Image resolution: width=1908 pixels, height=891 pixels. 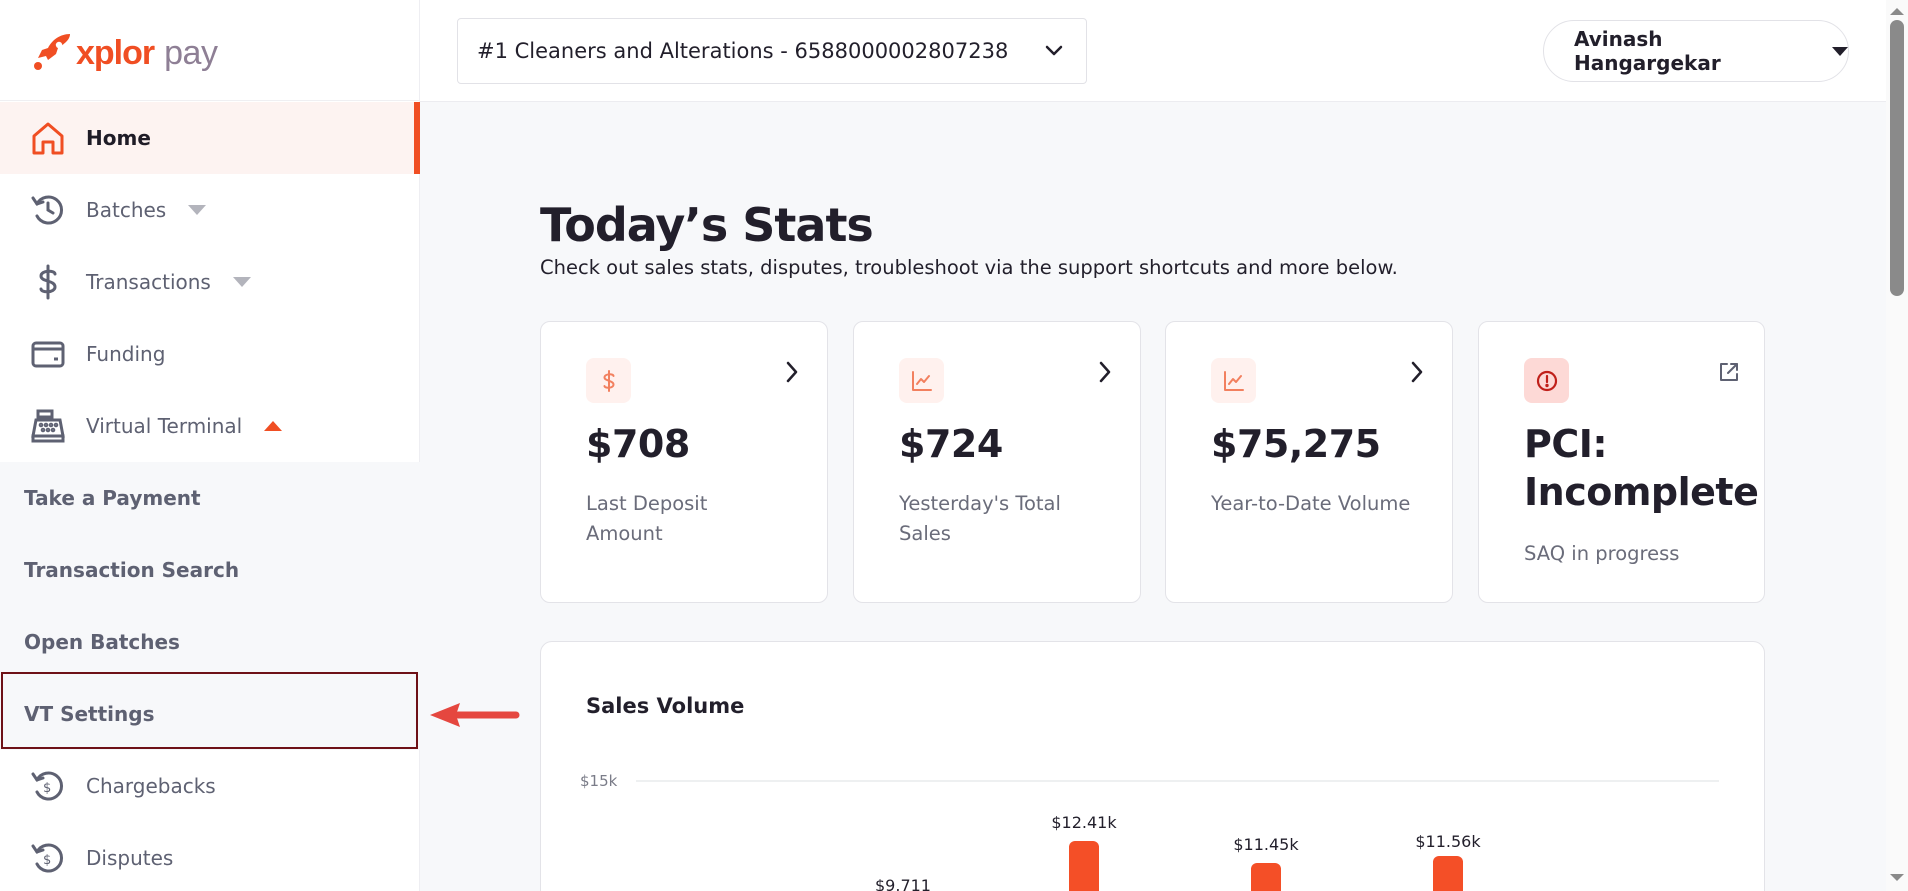 I want to click on home-icon, so click(x=48, y=138).